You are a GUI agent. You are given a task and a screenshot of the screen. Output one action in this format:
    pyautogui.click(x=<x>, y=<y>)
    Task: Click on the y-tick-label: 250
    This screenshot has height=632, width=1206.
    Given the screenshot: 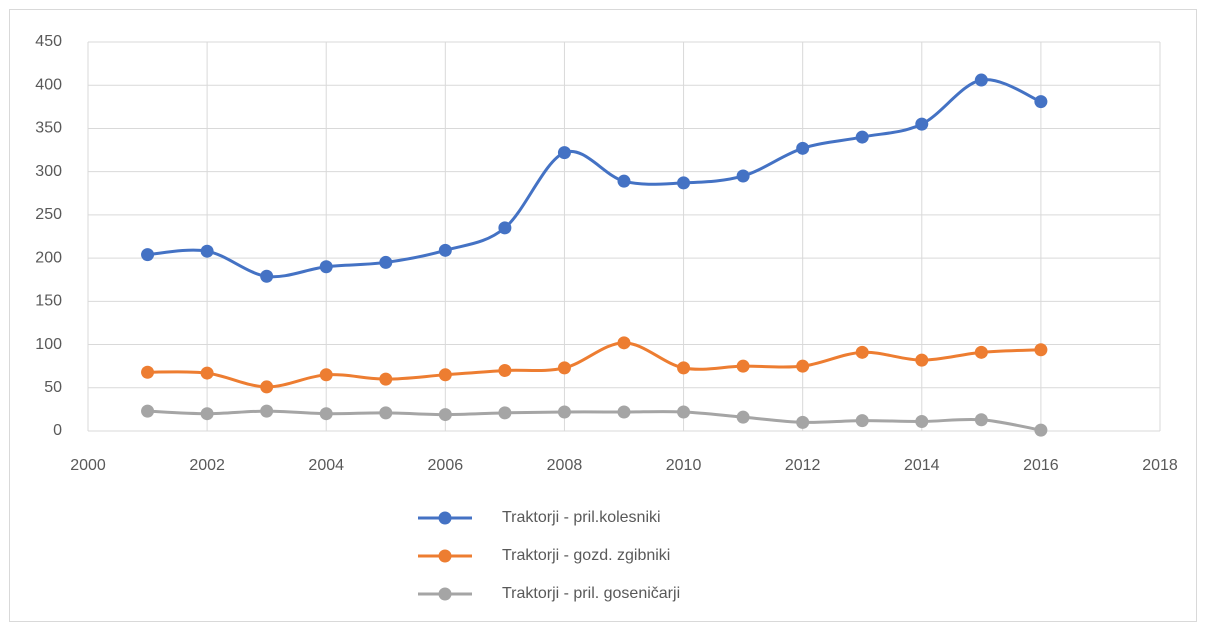 What is the action you would take?
    pyautogui.click(x=48, y=214)
    